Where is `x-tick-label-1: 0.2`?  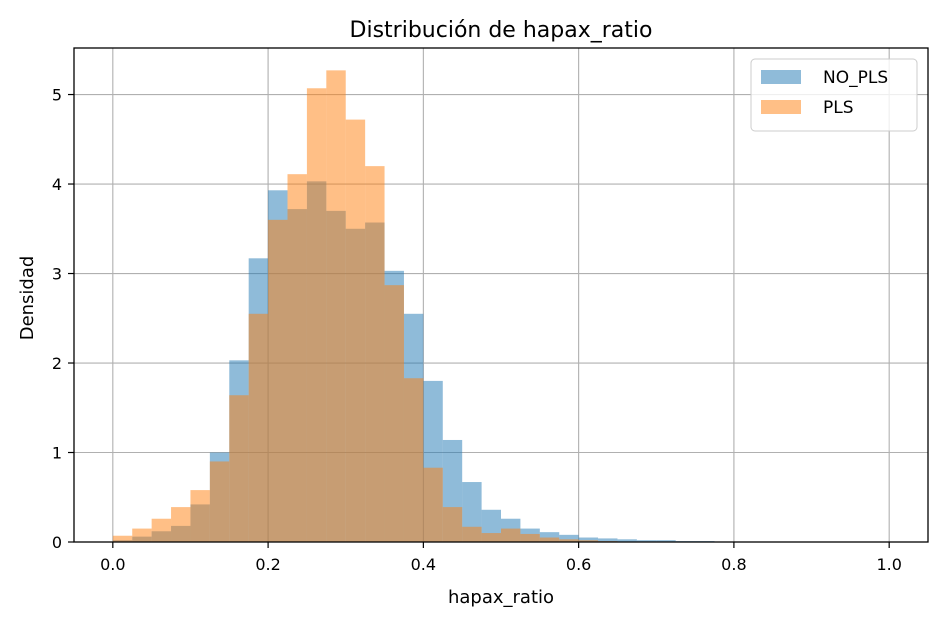 x-tick-label-1: 0.2 is located at coordinates (267, 564).